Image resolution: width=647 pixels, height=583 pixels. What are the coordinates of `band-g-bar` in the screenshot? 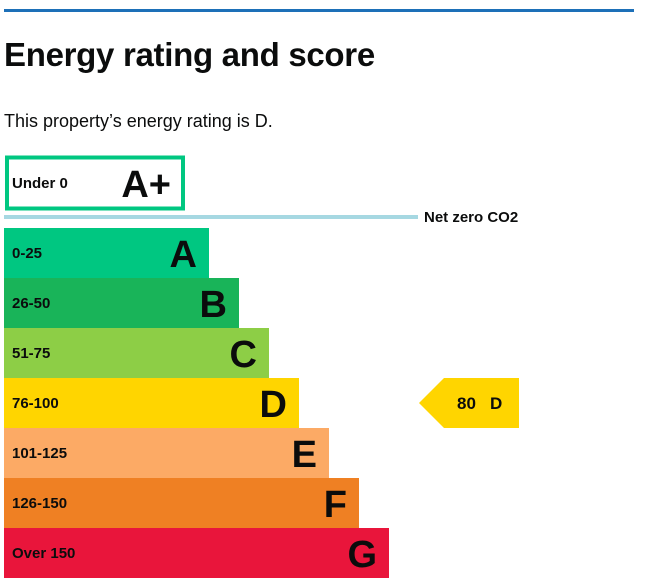 It's located at (196, 553).